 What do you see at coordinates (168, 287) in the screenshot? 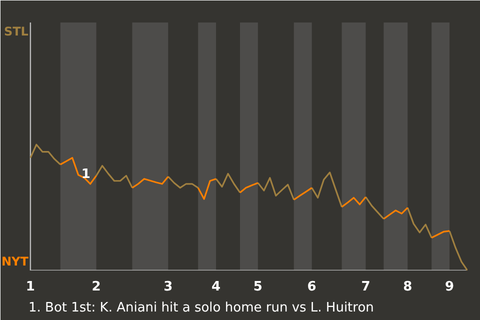
I see `x-tick-label: 3` at bounding box center [168, 287].